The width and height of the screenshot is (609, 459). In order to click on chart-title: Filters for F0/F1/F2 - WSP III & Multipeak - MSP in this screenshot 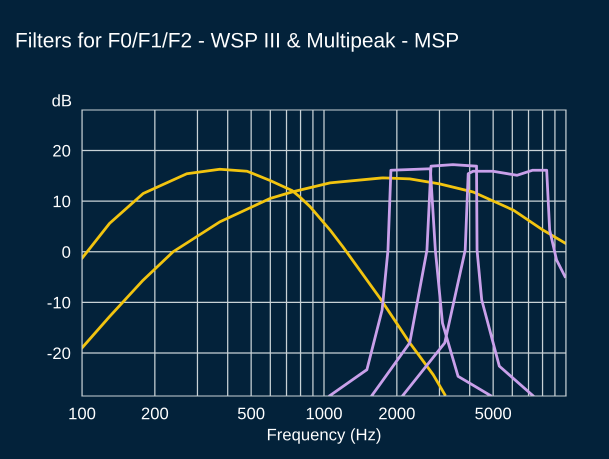, I will do `click(237, 42)`.